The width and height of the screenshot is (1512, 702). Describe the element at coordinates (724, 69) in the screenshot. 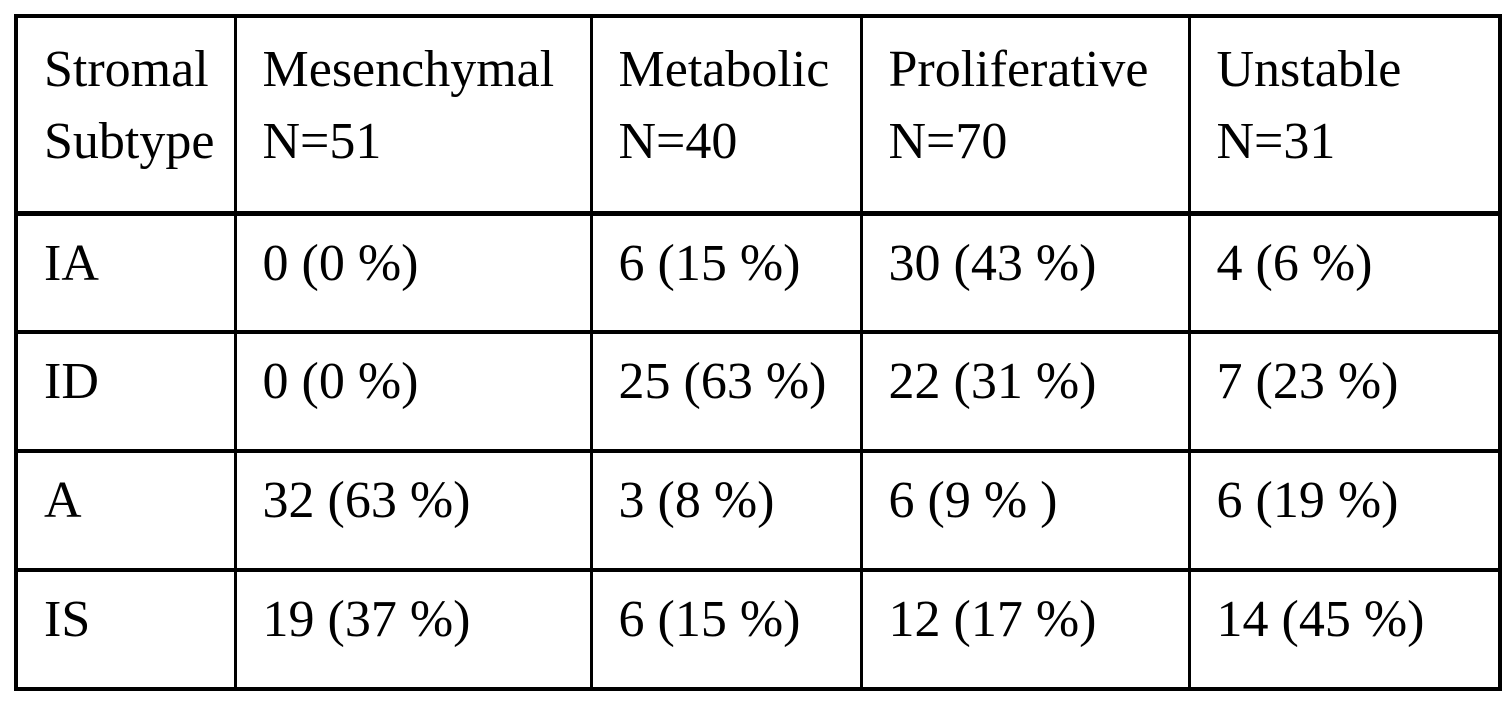

I see `header-title: Metabolic` at that location.